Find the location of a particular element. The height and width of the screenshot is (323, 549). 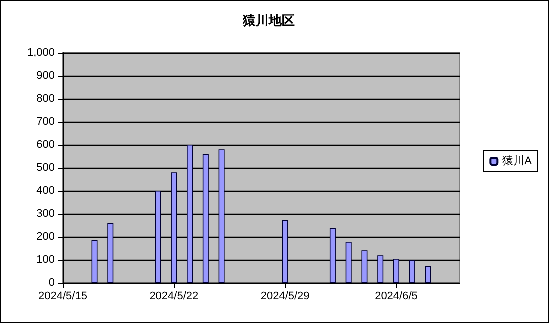

x-tick-label: 2024/6/5 is located at coordinates (396, 296).